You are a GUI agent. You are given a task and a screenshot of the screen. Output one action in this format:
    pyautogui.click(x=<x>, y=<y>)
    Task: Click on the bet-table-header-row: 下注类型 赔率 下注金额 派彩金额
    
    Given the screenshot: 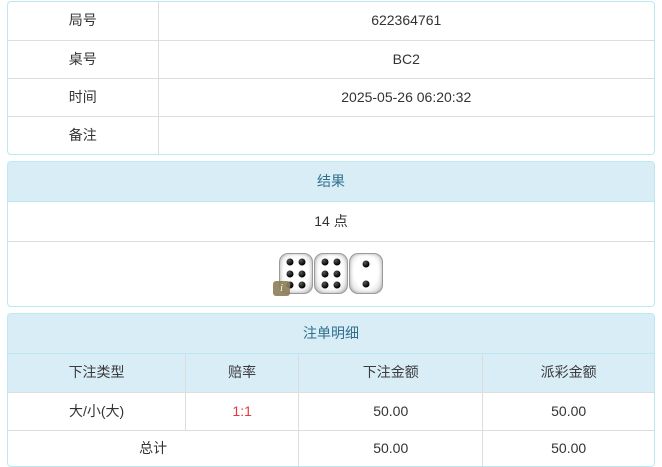 What is the action you would take?
    pyautogui.click(x=331, y=373)
    